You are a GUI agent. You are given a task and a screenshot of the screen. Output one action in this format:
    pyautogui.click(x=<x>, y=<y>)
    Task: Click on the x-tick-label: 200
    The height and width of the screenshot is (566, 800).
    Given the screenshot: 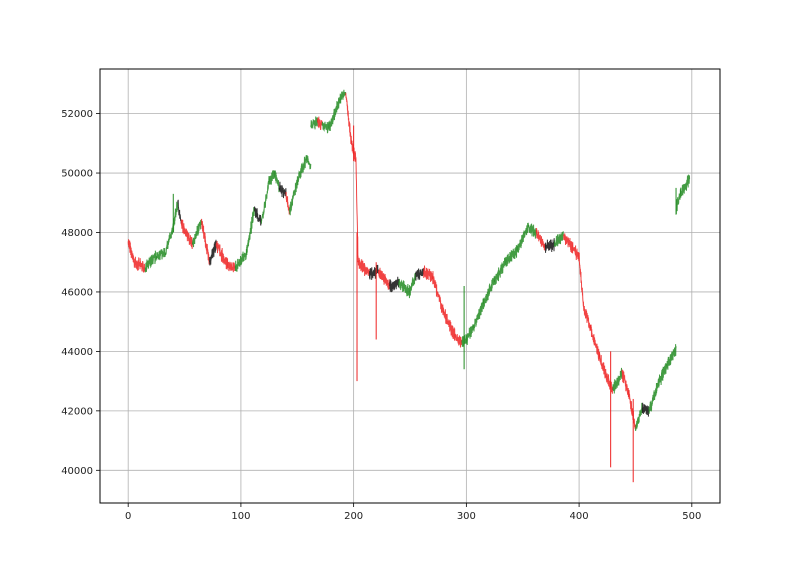 What is the action you would take?
    pyautogui.click(x=353, y=516)
    